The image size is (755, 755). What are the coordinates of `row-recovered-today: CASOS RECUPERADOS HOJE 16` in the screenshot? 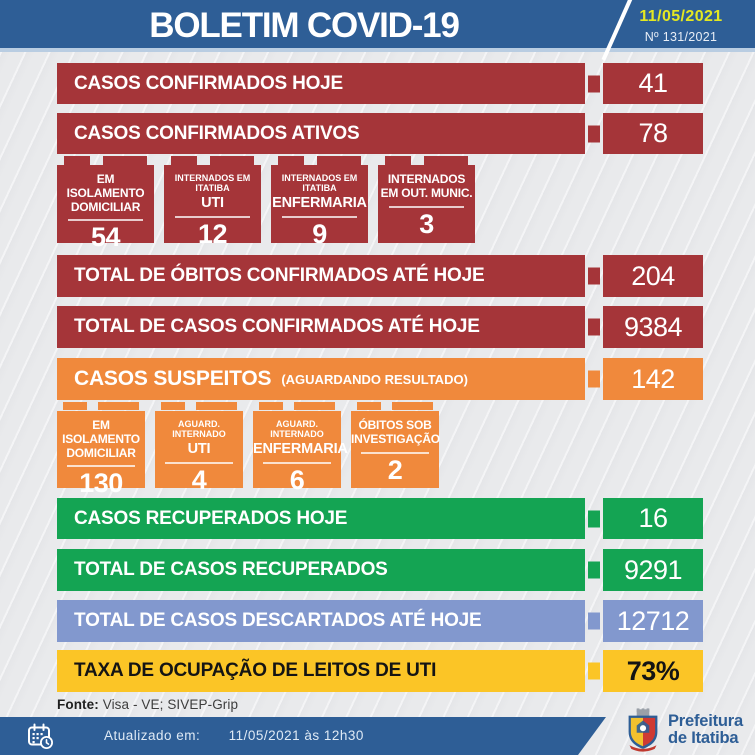 It's located at (380, 518).